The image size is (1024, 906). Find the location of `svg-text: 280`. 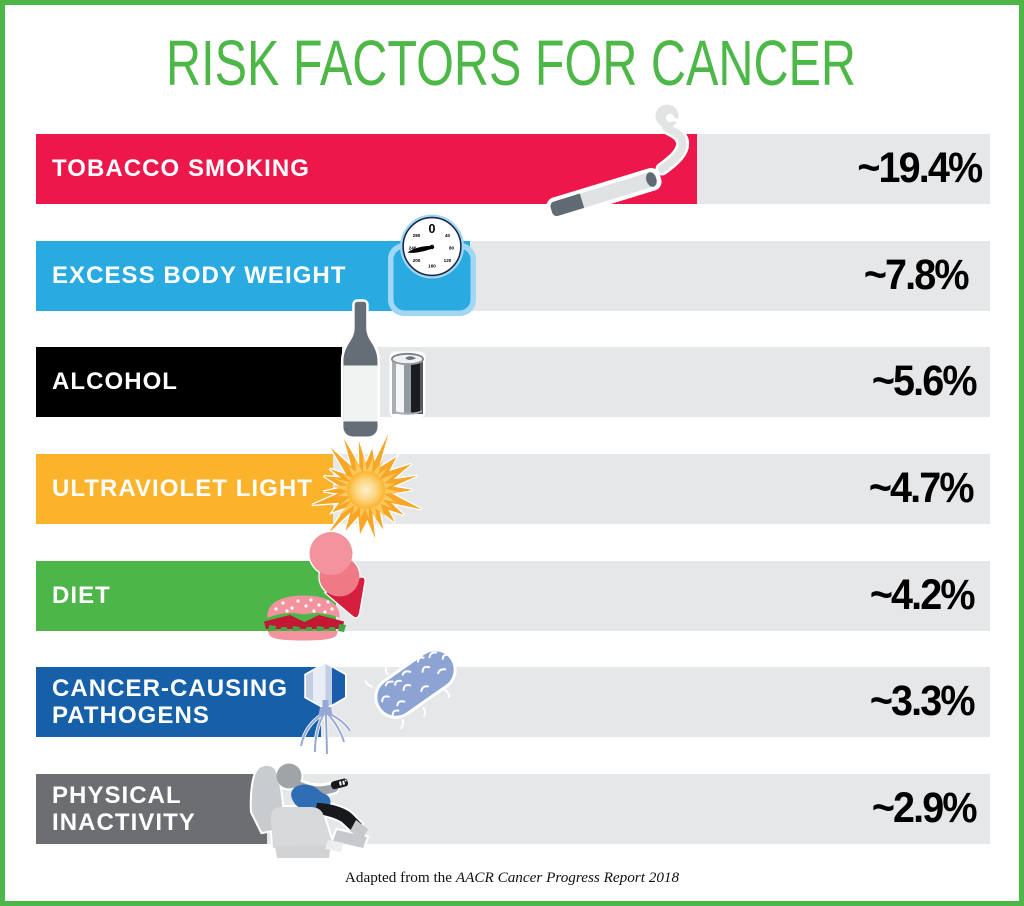

svg-text: 280 is located at coordinates (417, 235).